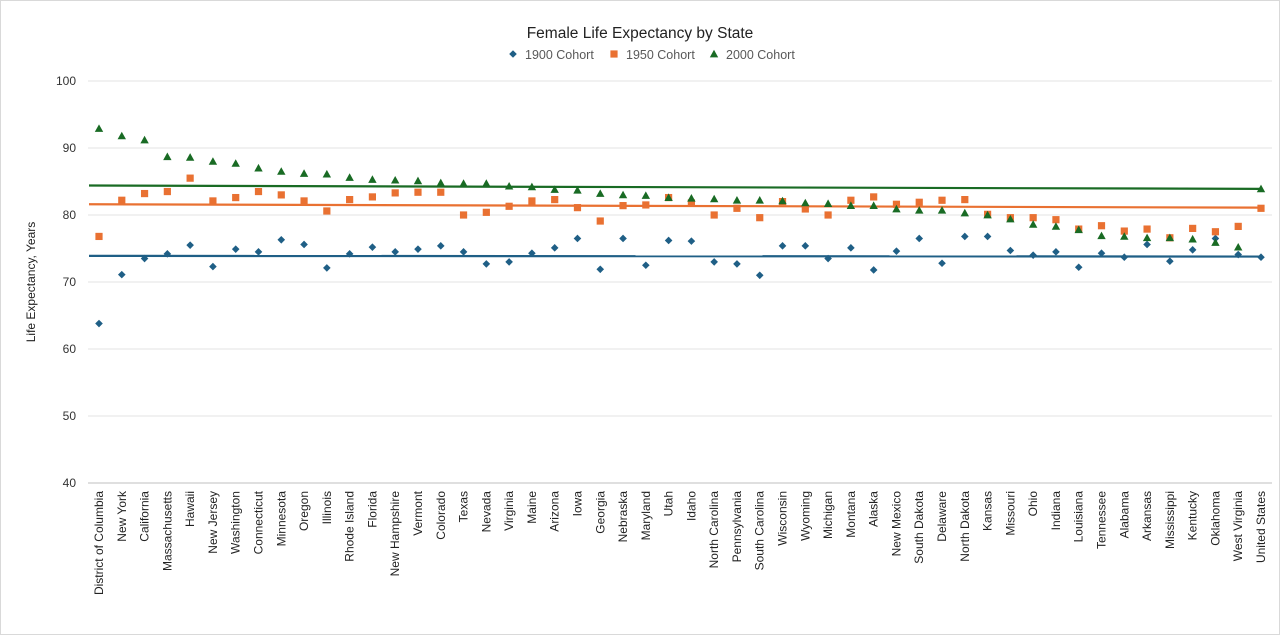  I want to click on x-tick-label: Kansas, so click(988, 511).